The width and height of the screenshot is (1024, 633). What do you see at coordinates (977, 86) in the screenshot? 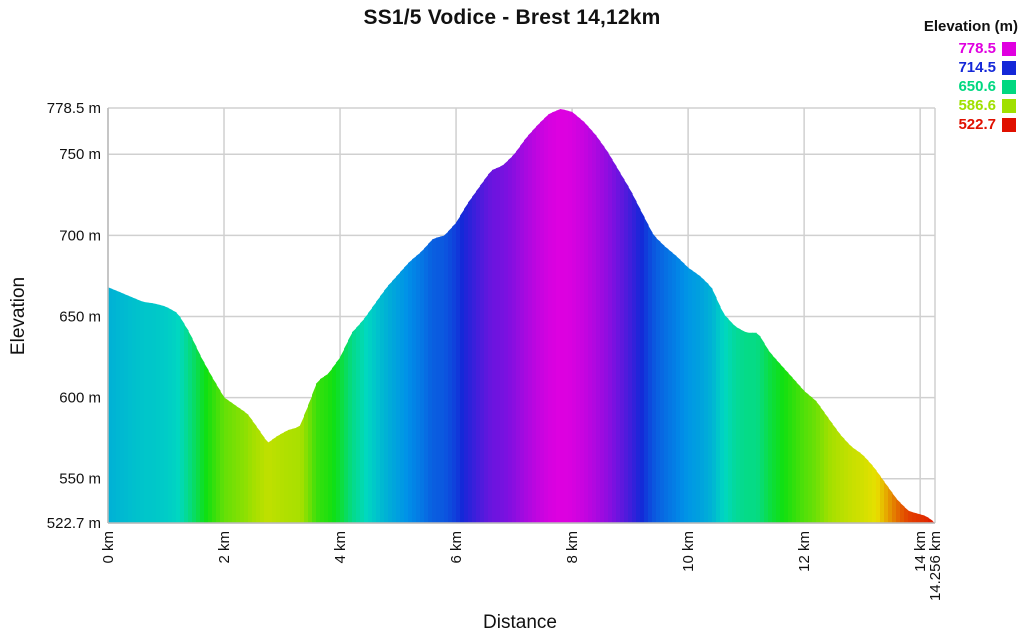
I see `legend-value: 650.6` at bounding box center [977, 86].